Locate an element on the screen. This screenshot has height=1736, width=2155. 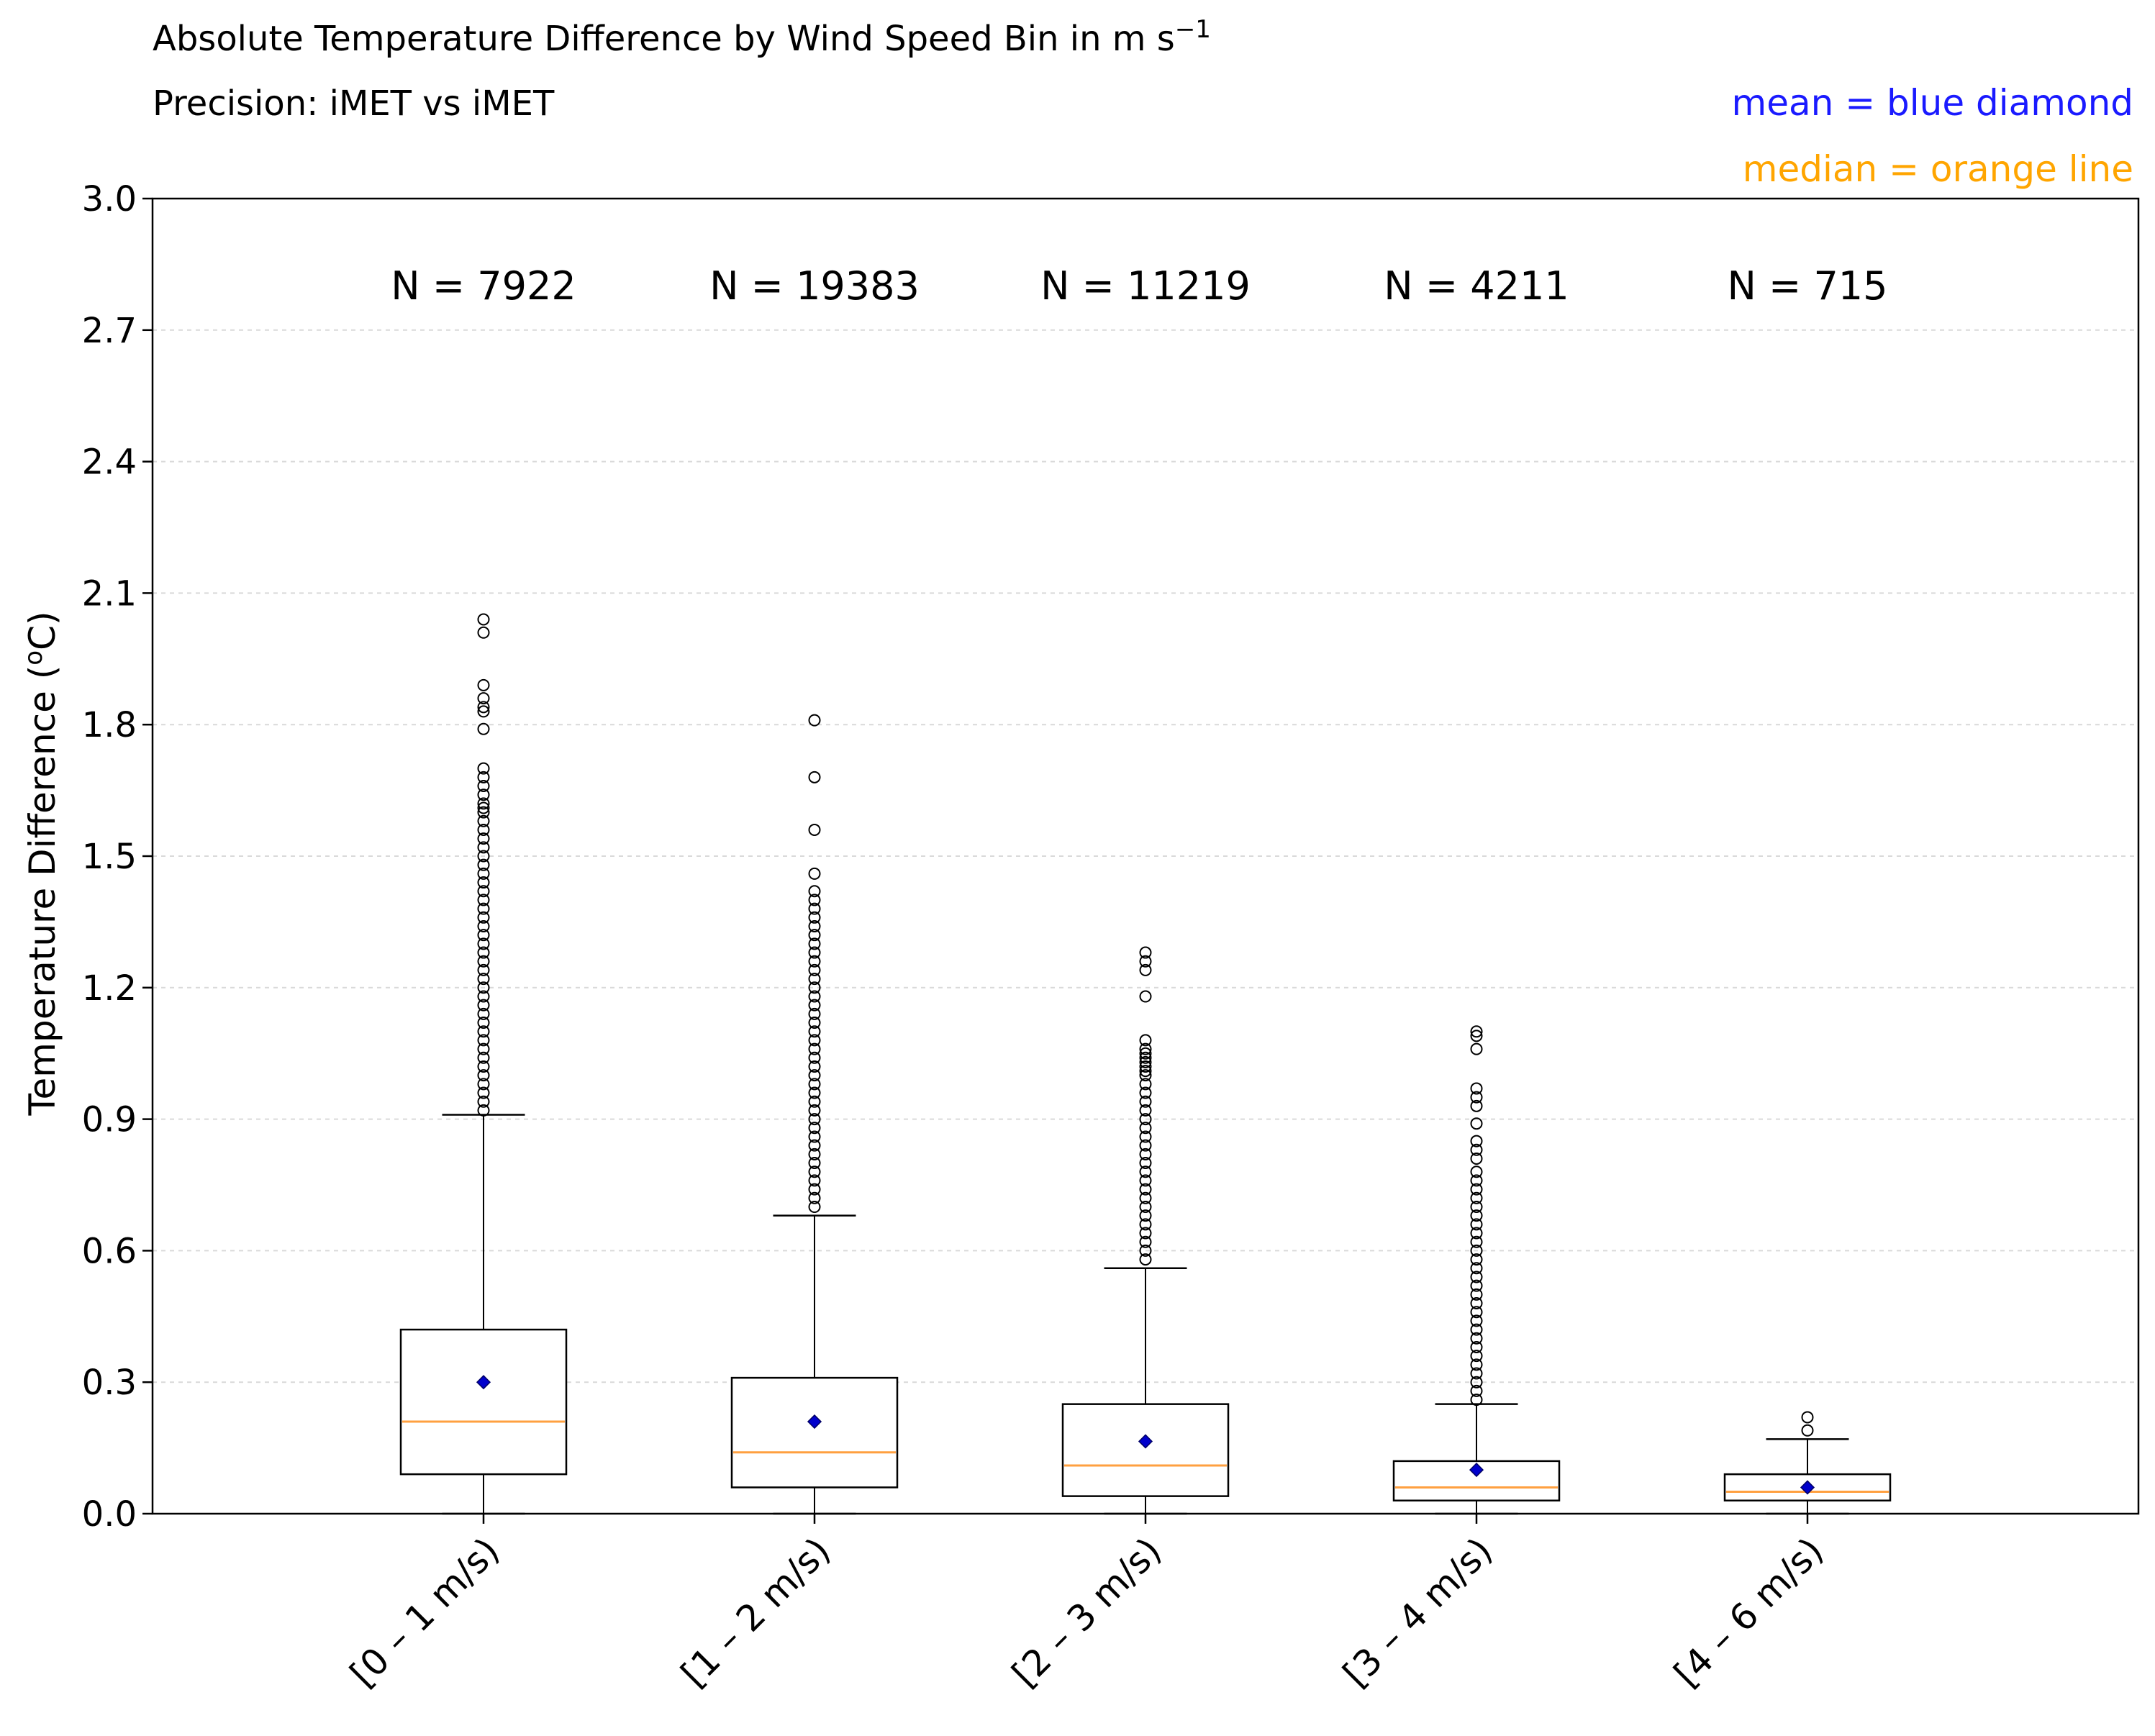
y-axis-label: Temperature Difference (oC) is located at coordinates (41, 863).